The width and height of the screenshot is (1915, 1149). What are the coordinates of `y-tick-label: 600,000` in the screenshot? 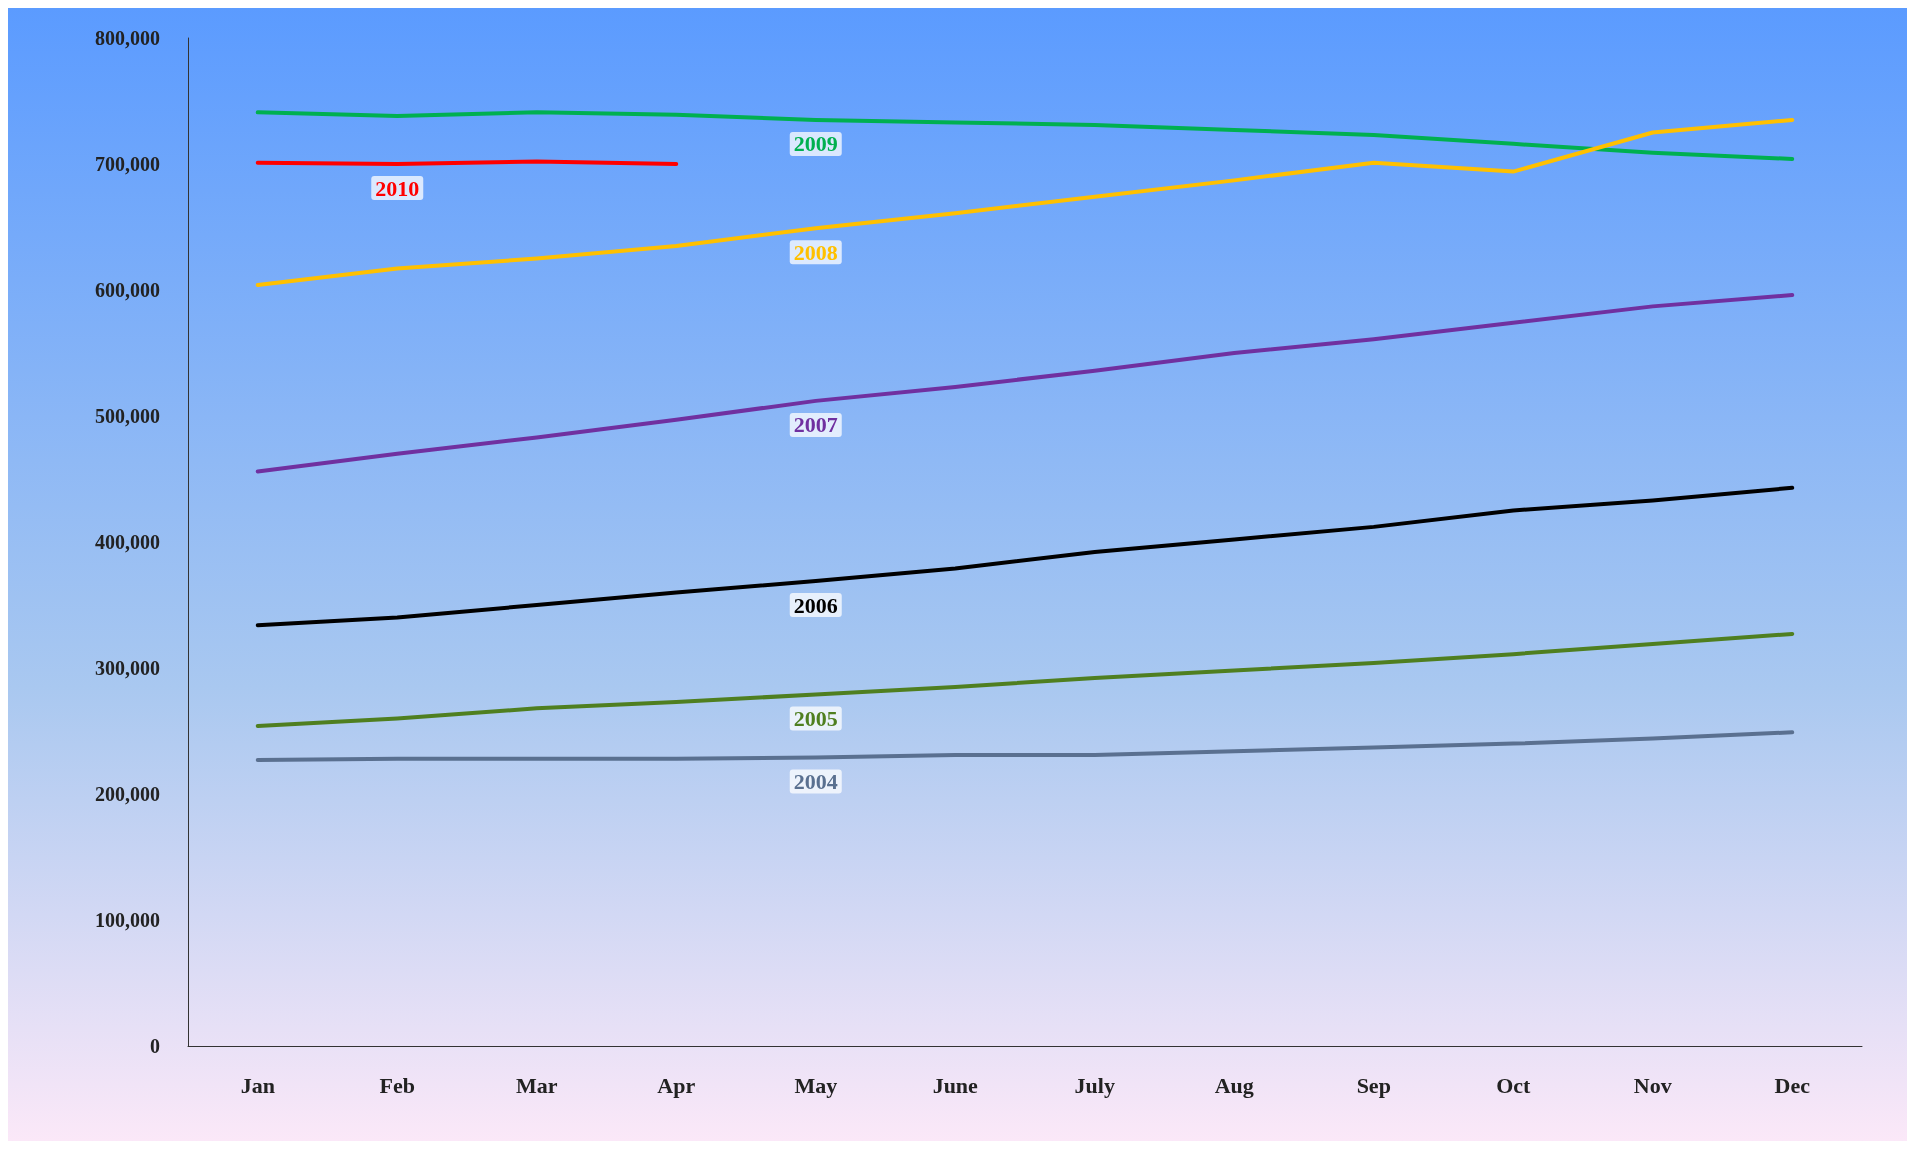 It's located at (127, 290).